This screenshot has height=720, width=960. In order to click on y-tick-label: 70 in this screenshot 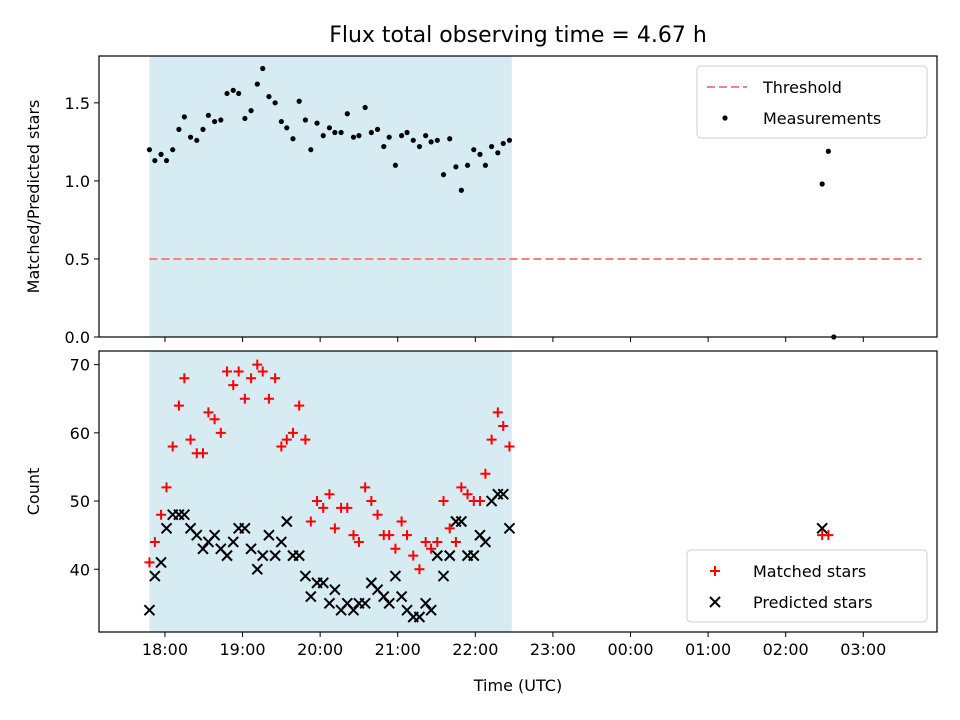, I will do `click(80, 365)`.